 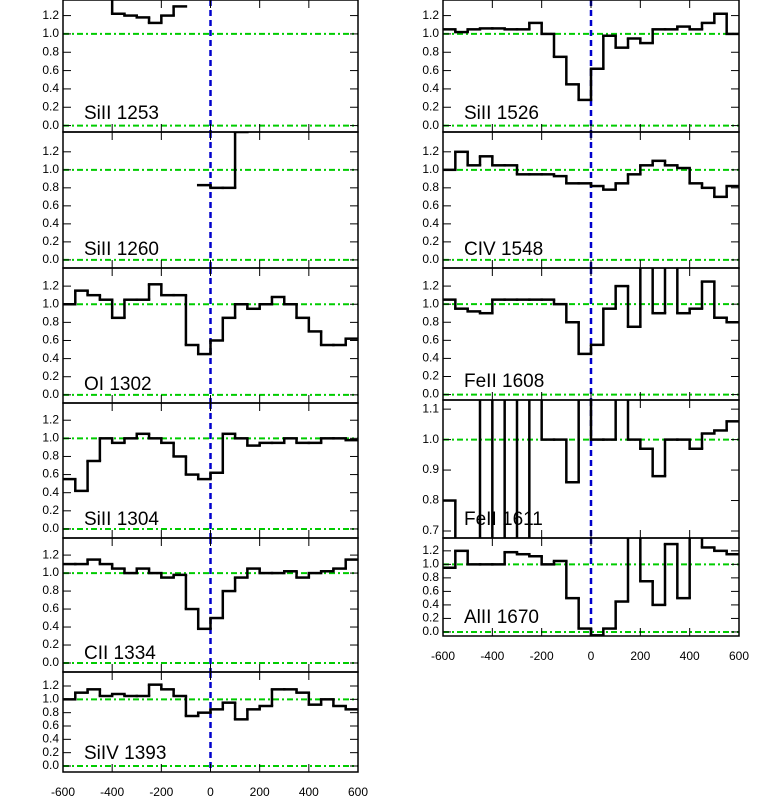 What do you see at coordinates (430, 408) in the screenshot?
I see `y-tick-label: 1.1` at bounding box center [430, 408].